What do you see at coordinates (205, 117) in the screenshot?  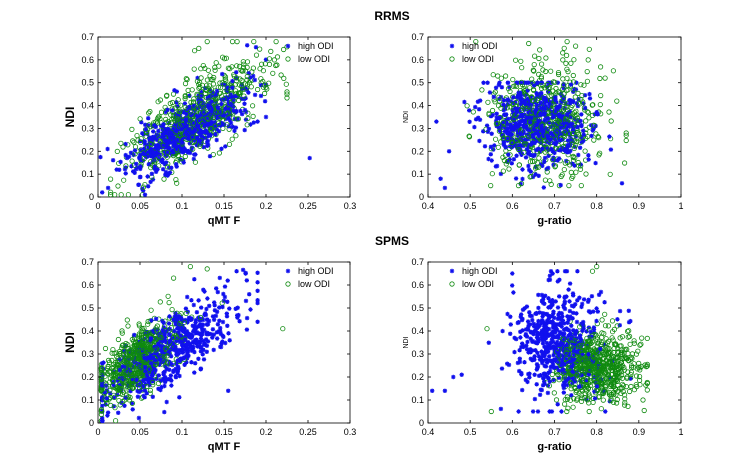 I see `data-points` at bounding box center [205, 117].